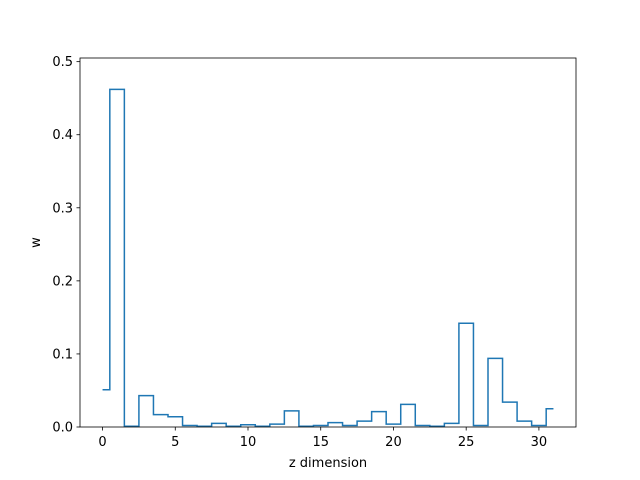 The width and height of the screenshot is (640, 480). I want to click on x-tick-label: 25, so click(466, 442).